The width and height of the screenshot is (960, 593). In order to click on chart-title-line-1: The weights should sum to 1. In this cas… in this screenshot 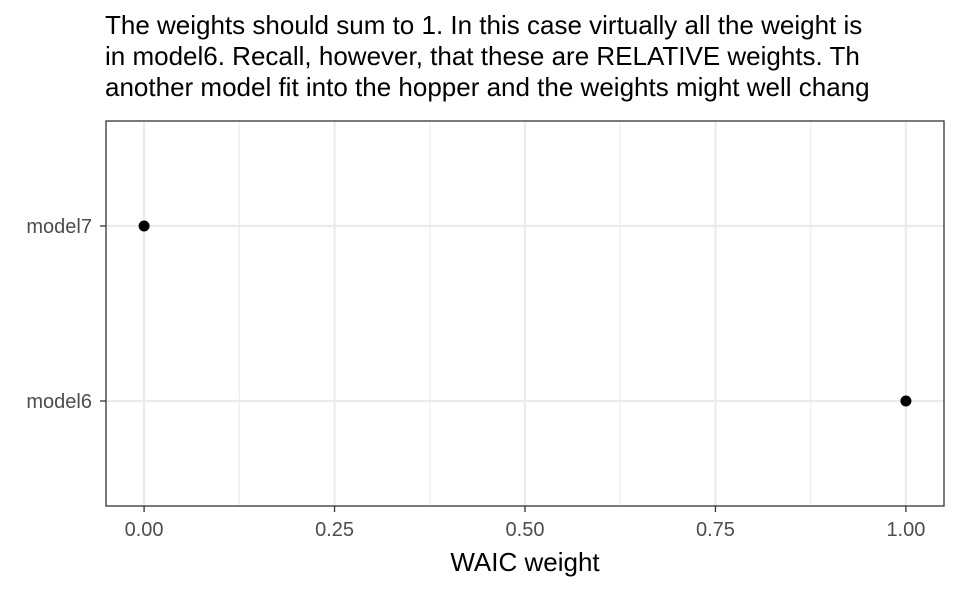, I will do `click(484, 25)`.